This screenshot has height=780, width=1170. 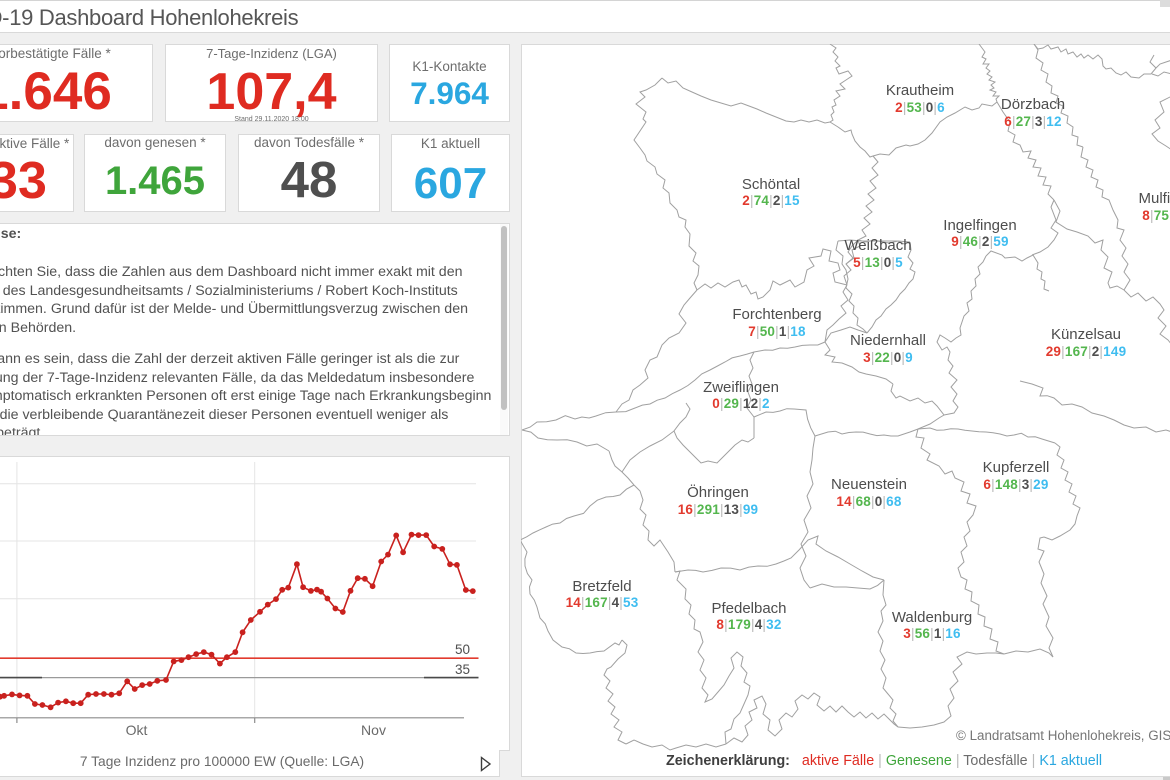 What do you see at coordinates (137, 730) in the screenshot?
I see `svg-text: Okt` at bounding box center [137, 730].